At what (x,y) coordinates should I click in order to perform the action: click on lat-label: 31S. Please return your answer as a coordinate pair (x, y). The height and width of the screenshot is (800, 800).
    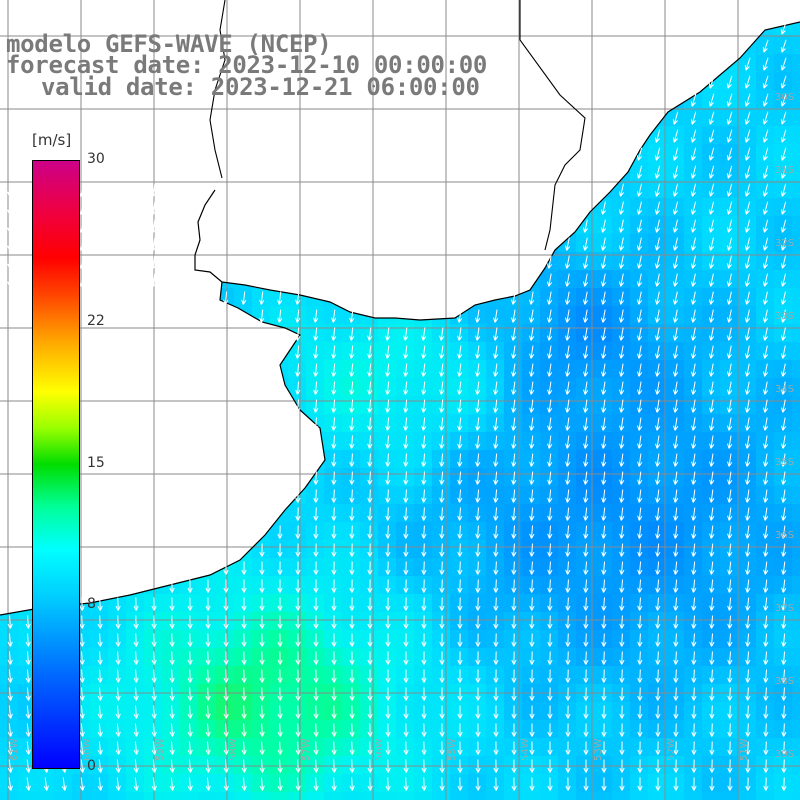
    Looking at the image, I should click on (784, 170).